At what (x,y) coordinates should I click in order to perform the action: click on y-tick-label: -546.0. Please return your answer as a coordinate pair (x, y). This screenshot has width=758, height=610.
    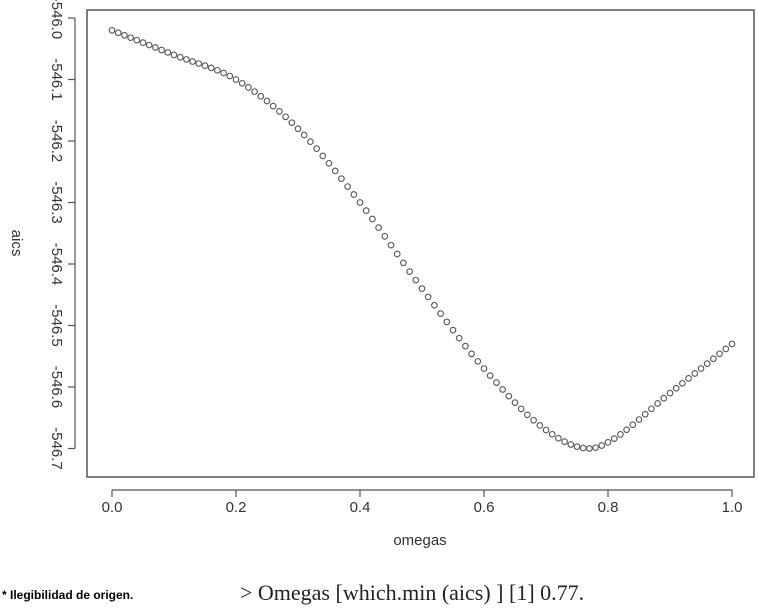
    Looking at the image, I should click on (56, 19).